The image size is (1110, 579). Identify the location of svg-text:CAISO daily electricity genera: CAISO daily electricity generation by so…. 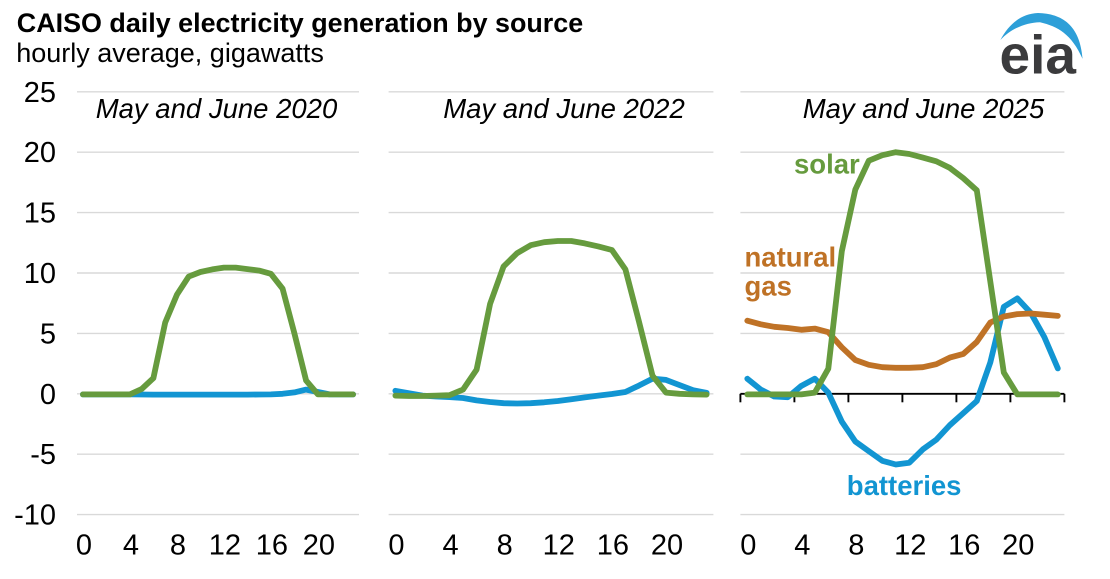
(300, 23).